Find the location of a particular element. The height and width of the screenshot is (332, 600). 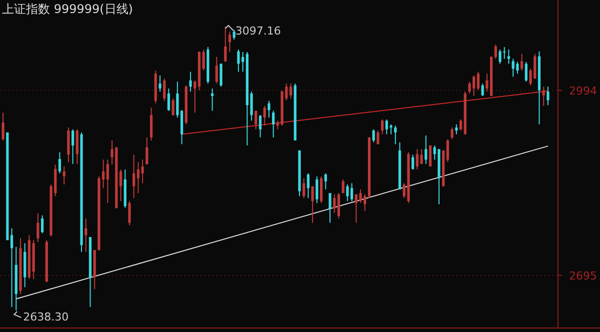

chart-title: 上证指数 999999(日线) is located at coordinates (67, 9).